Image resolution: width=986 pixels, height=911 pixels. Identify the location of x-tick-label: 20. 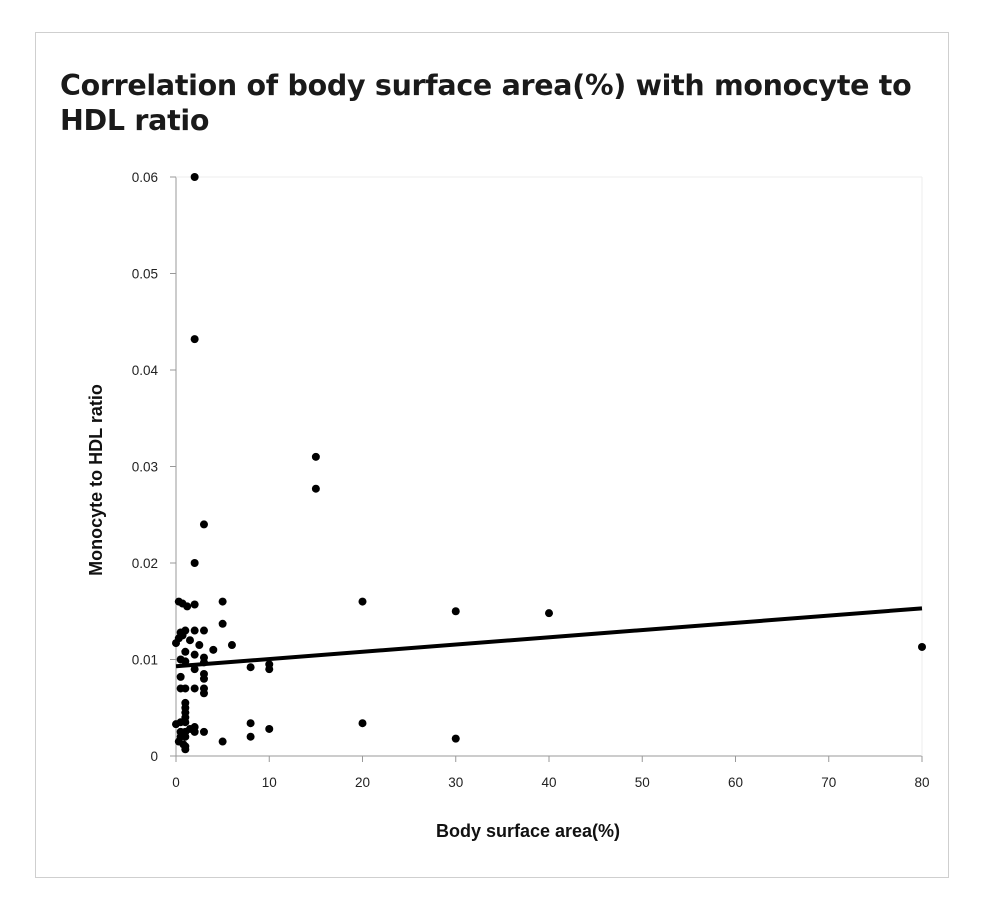
(362, 782).